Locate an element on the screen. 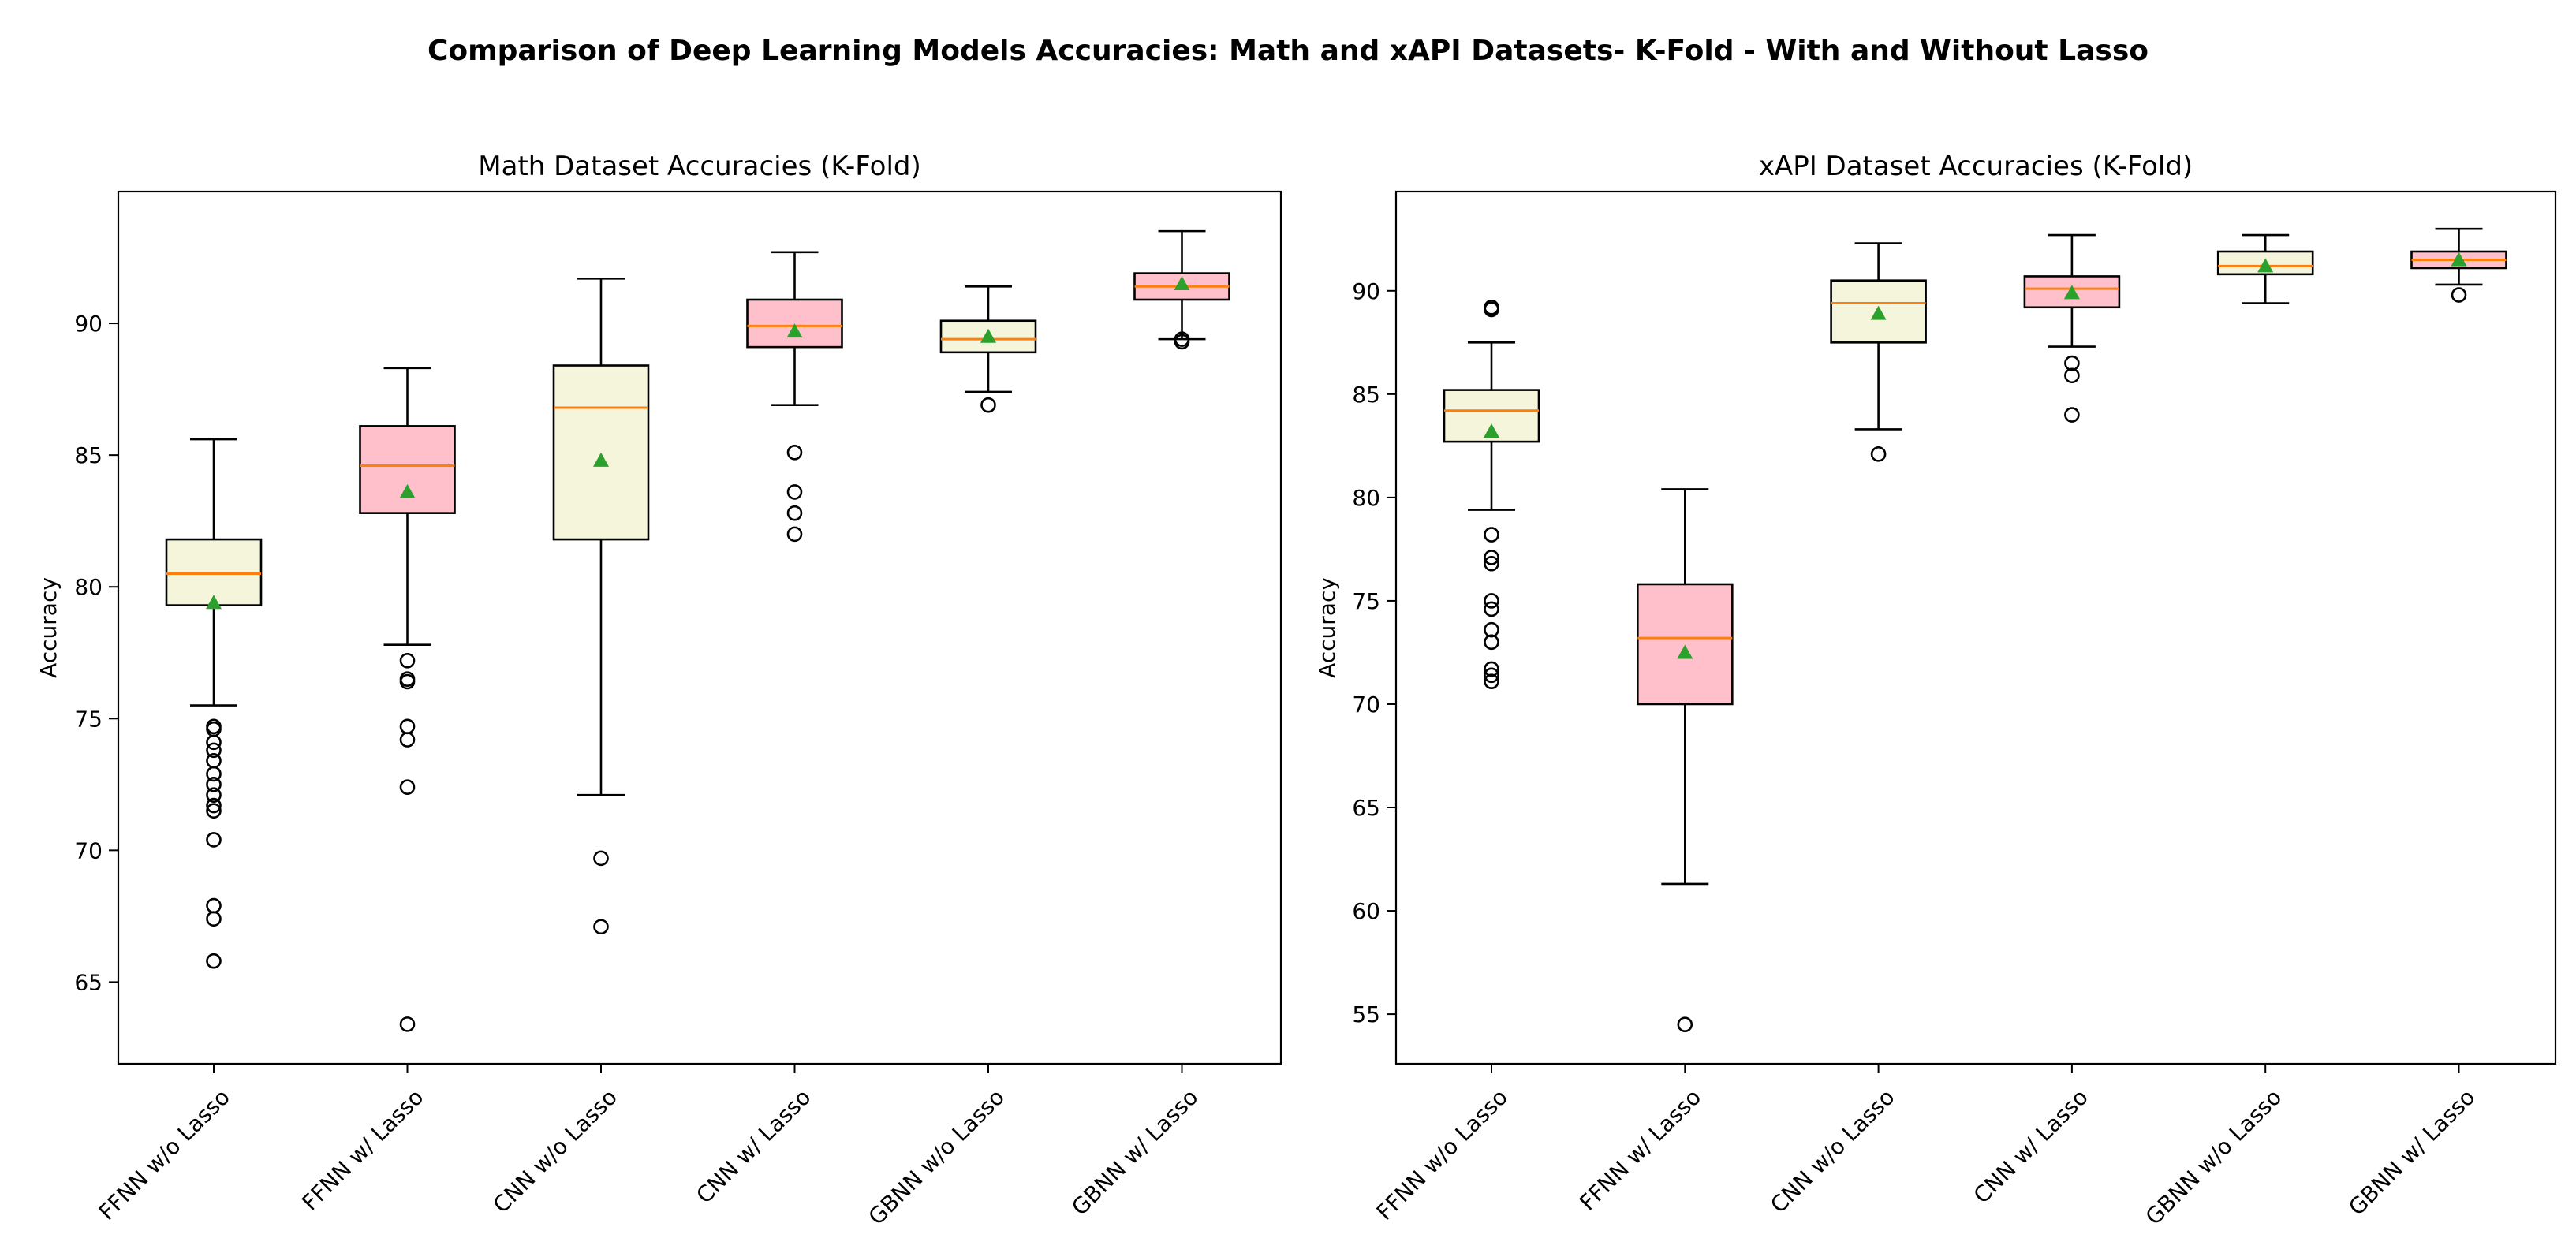 The height and width of the screenshot is (1253, 2576). math-x-tick-label: GBNN w/ Lasso is located at coordinates (1134, 1152).